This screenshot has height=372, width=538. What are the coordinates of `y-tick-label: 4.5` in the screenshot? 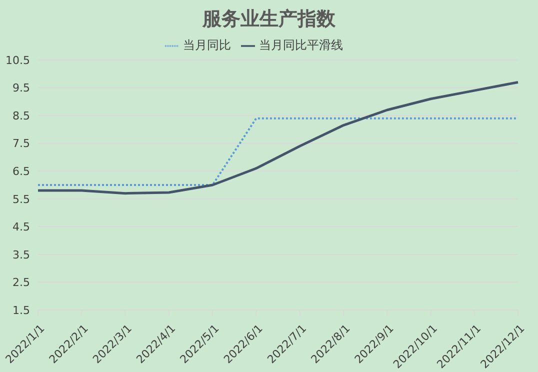 It's located at (21, 227).